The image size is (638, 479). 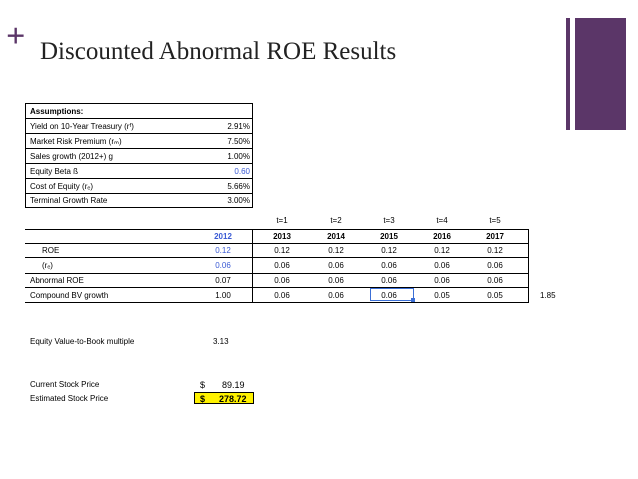 I want to click on row-label: (rₑ), so click(x=47, y=265).